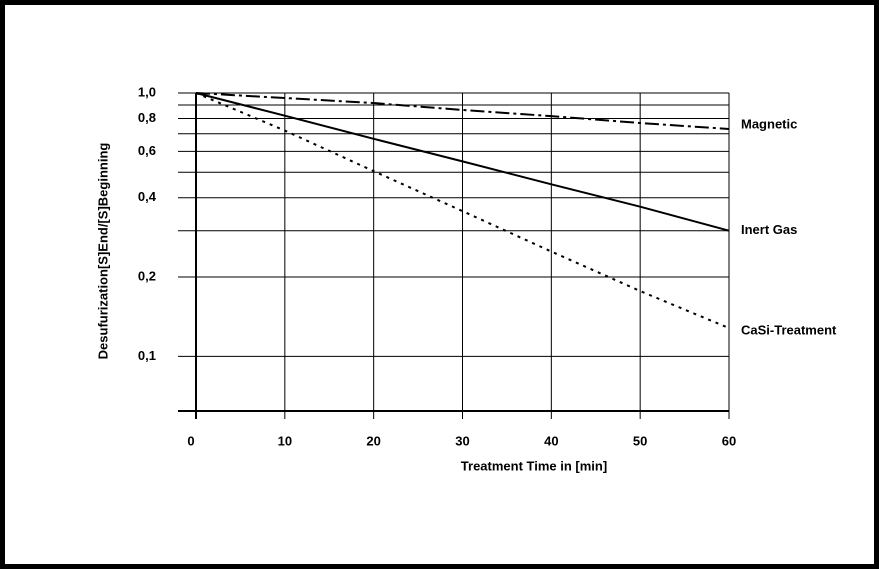 This screenshot has width=879, height=569. What do you see at coordinates (729, 440) in the screenshot?
I see `x-tick-label: 60` at bounding box center [729, 440].